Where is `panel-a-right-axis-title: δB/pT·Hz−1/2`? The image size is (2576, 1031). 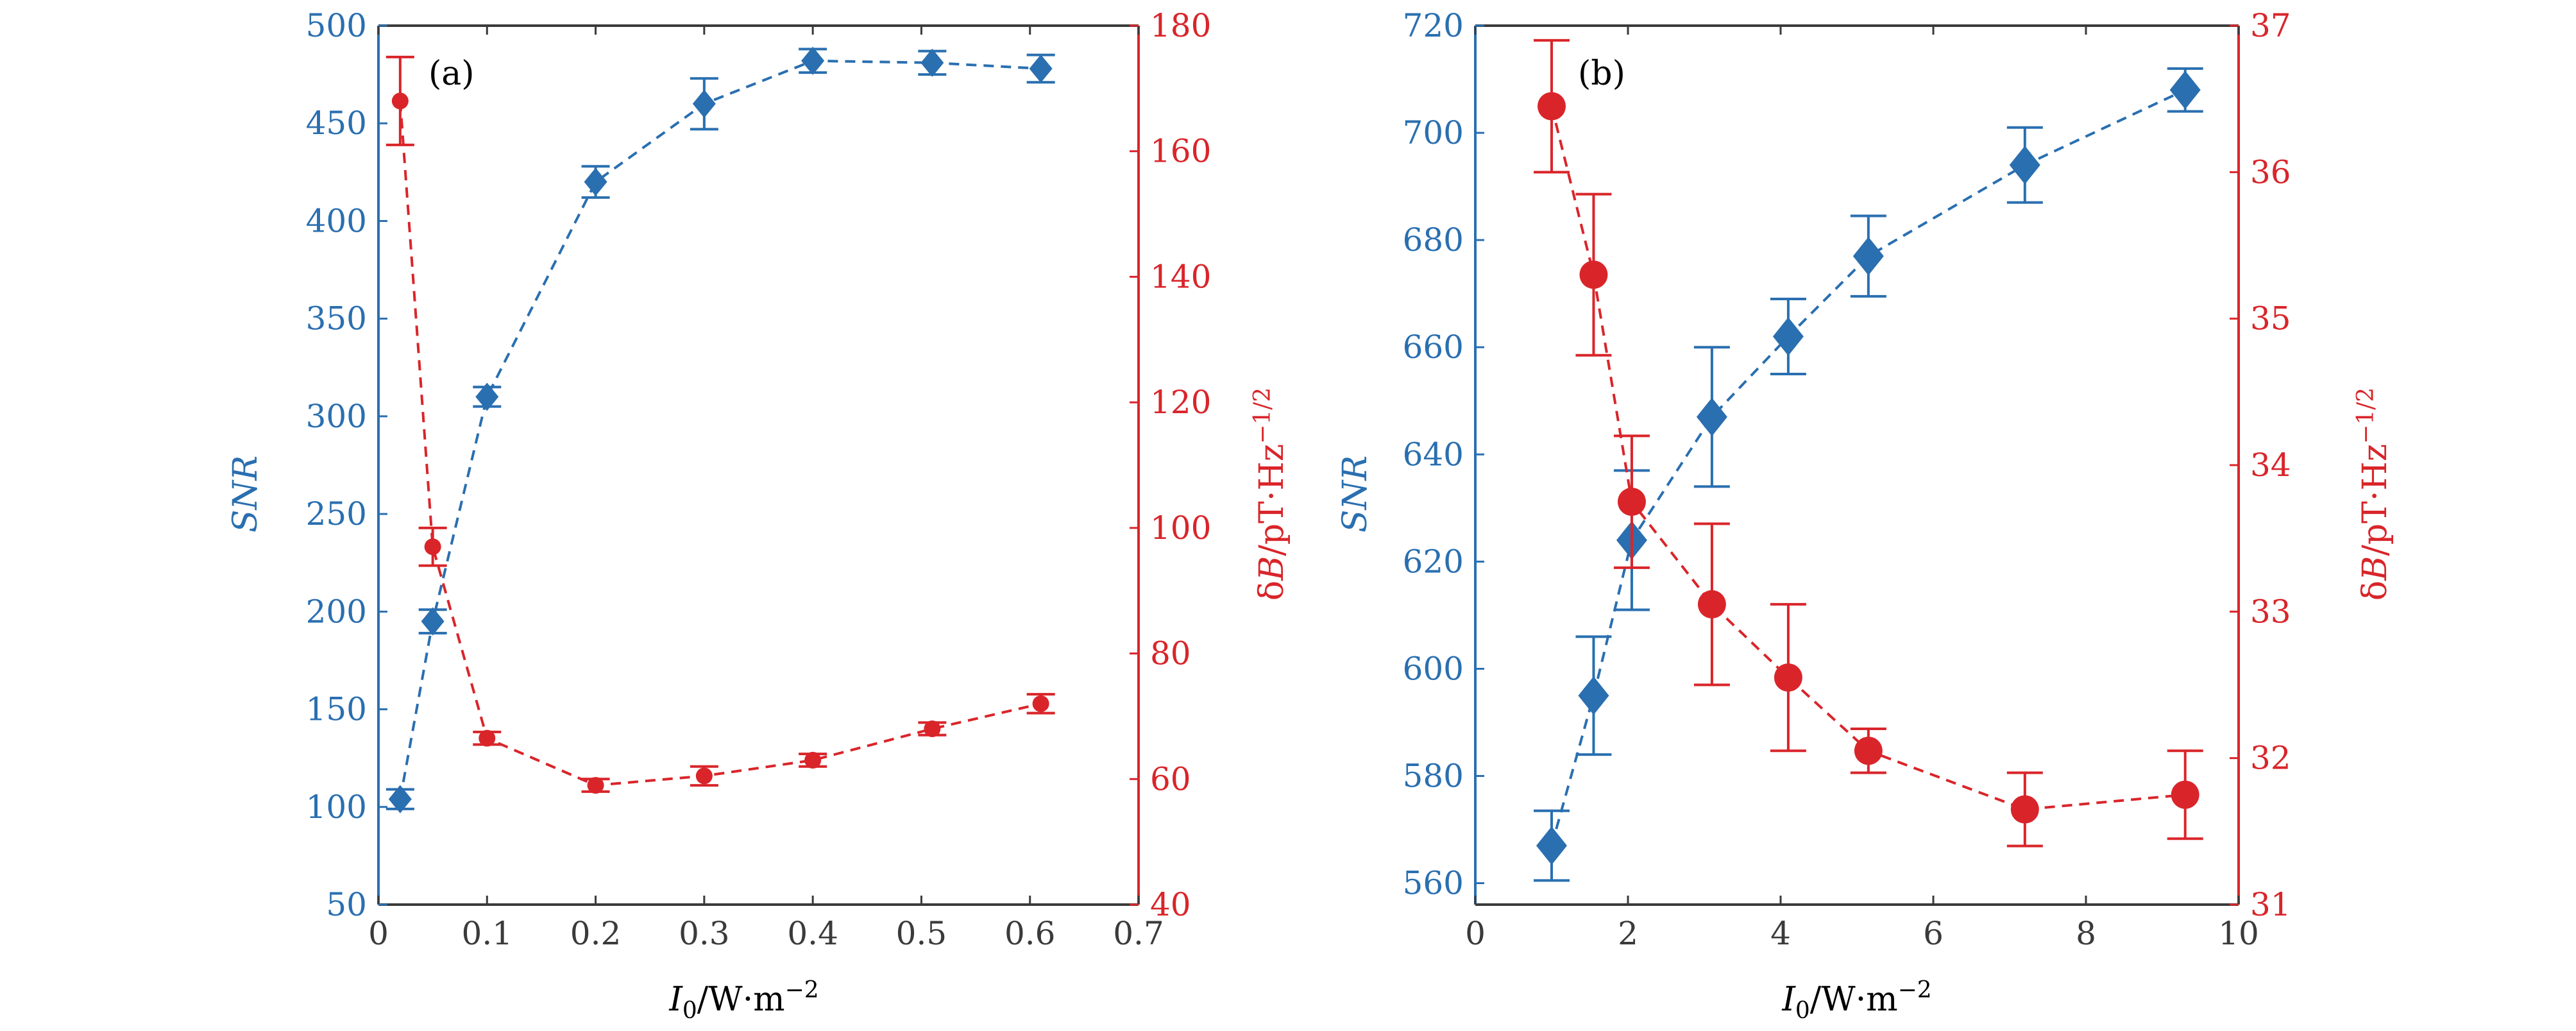
panel-a-right-axis-title: δB/pT·Hz−1/2 is located at coordinates (1270, 494).